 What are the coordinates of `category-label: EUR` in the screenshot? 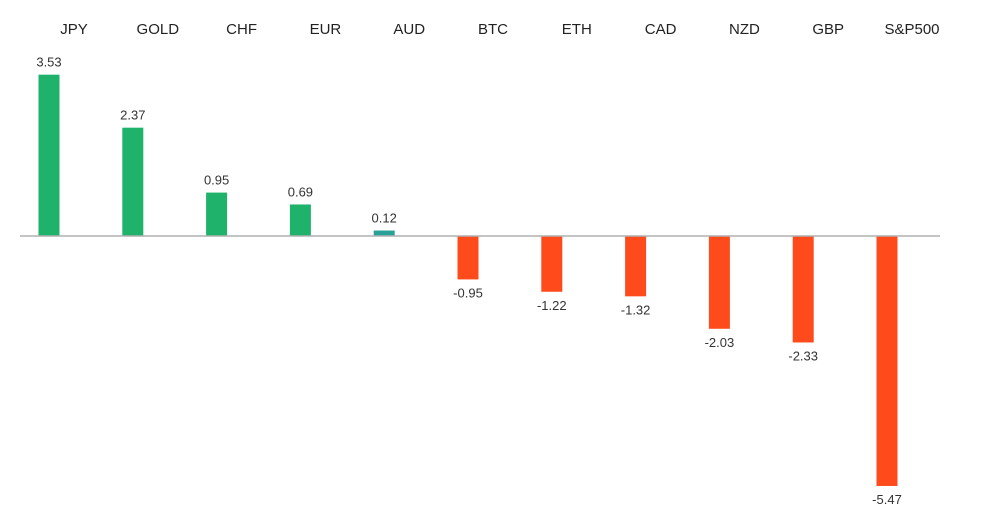 It's located at (326, 29).